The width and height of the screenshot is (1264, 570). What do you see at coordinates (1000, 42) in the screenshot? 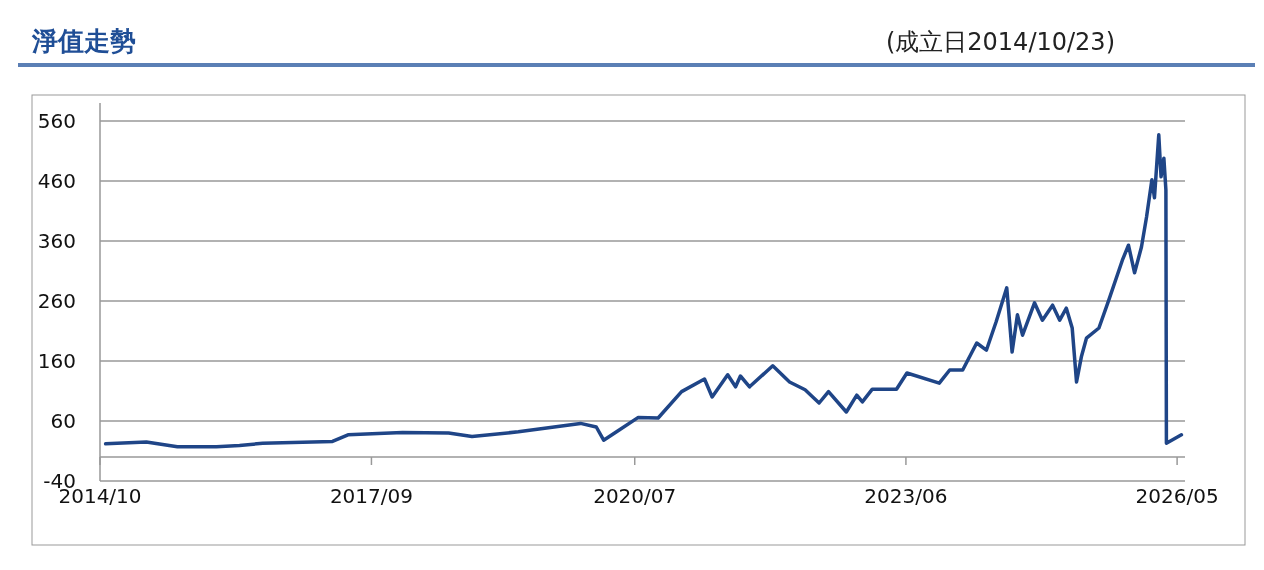
I see `chart-subtitle: (成立日2014/10/23)` at bounding box center [1000, 42].